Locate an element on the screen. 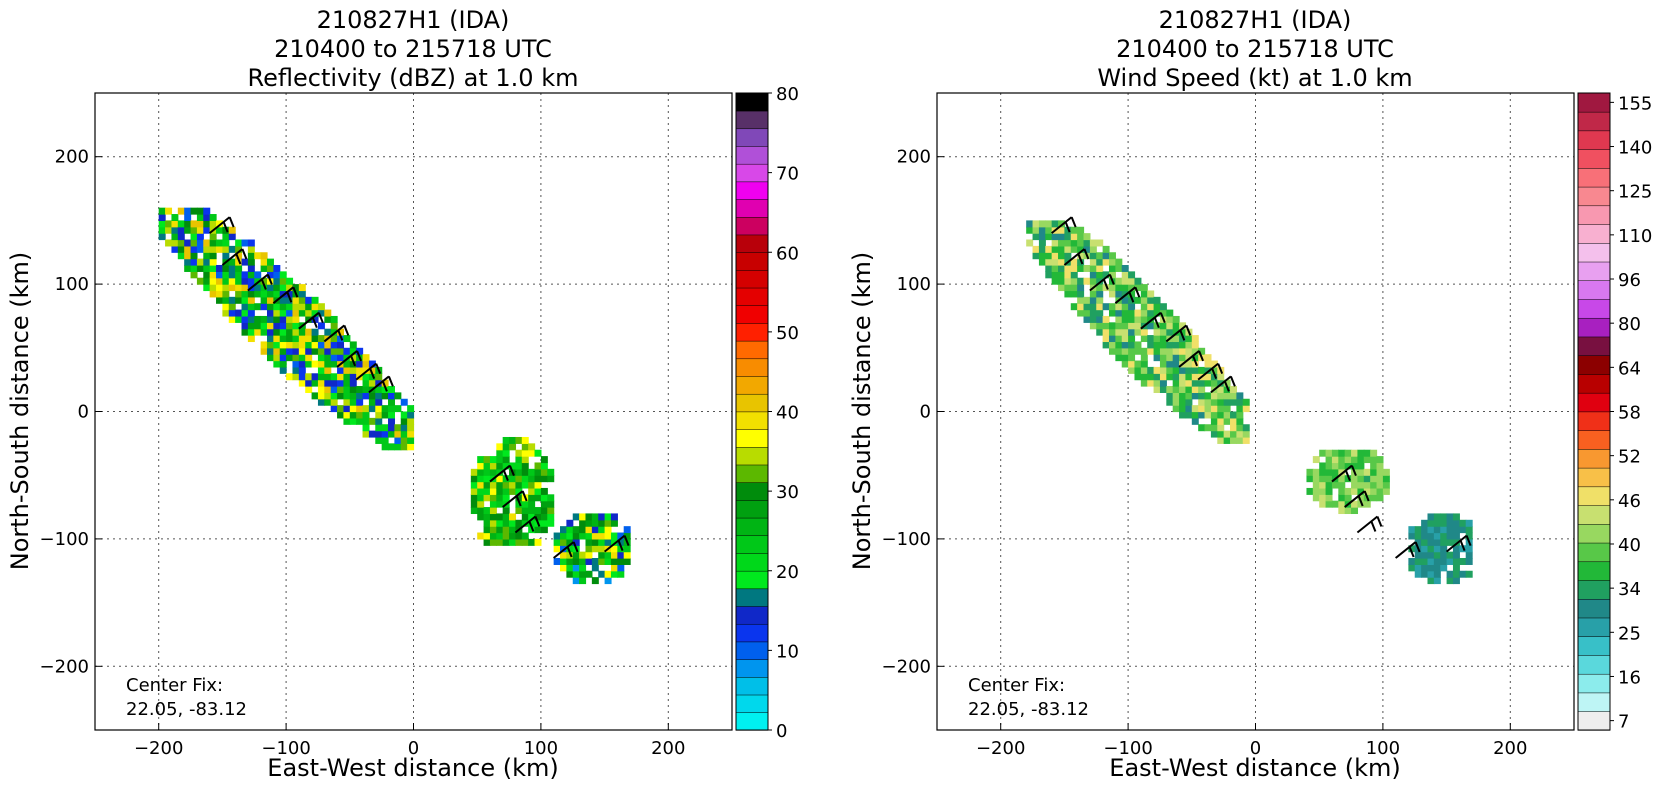 This screenshot has width=1655, height=787. left-wind-barbs is located at coordinates (419, 387).